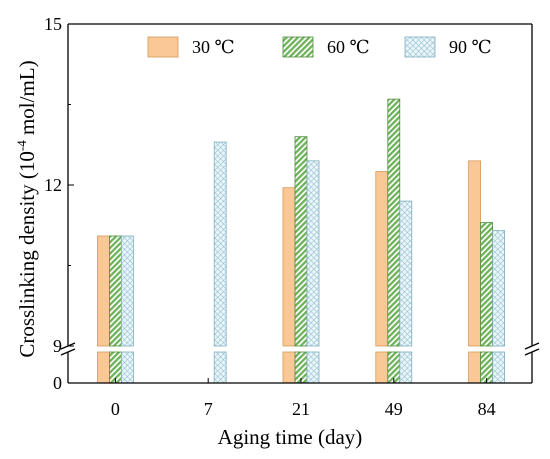  What do you see at coordinates (68, 352) in the screenshot?
I see `left-break-mark-bottom` at bounding box center [68, 352].